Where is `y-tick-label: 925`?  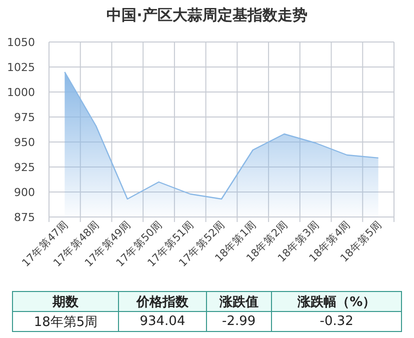 y-tick-label: 925 is located at coordinates (24, 167).